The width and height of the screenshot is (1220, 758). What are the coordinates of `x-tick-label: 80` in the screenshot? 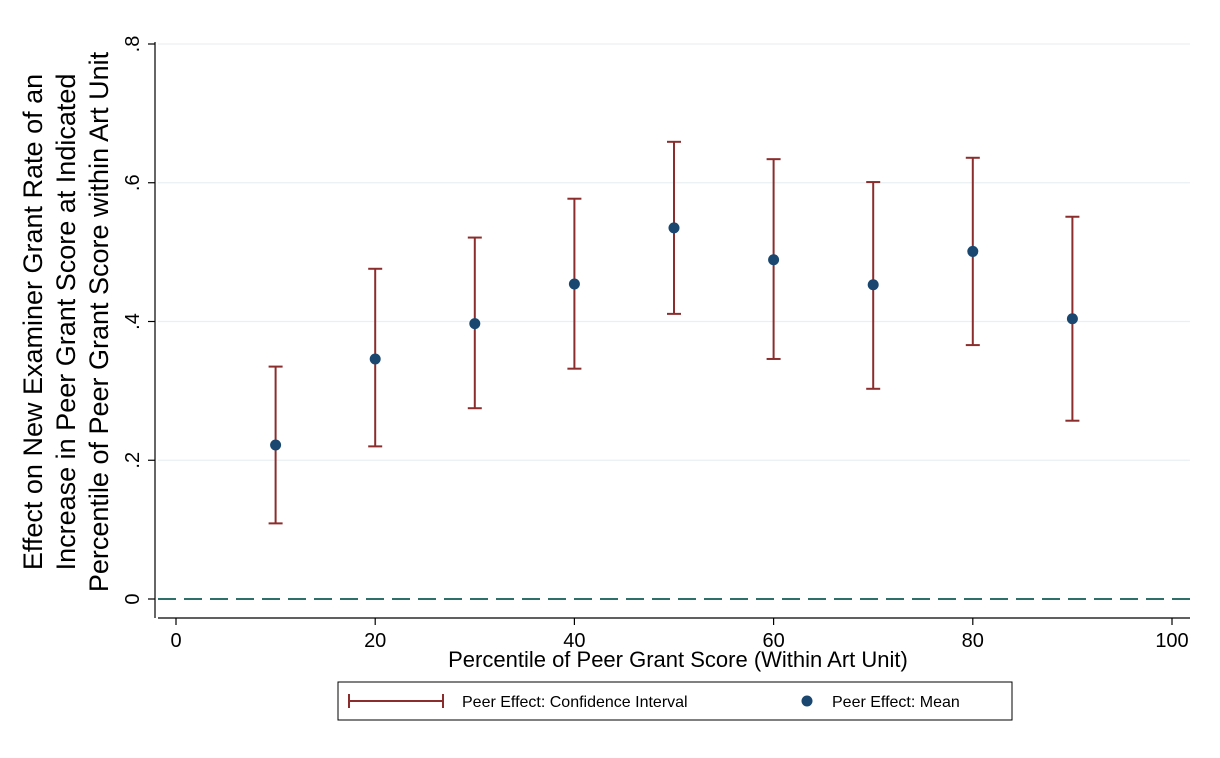 It's located at (973, 641).